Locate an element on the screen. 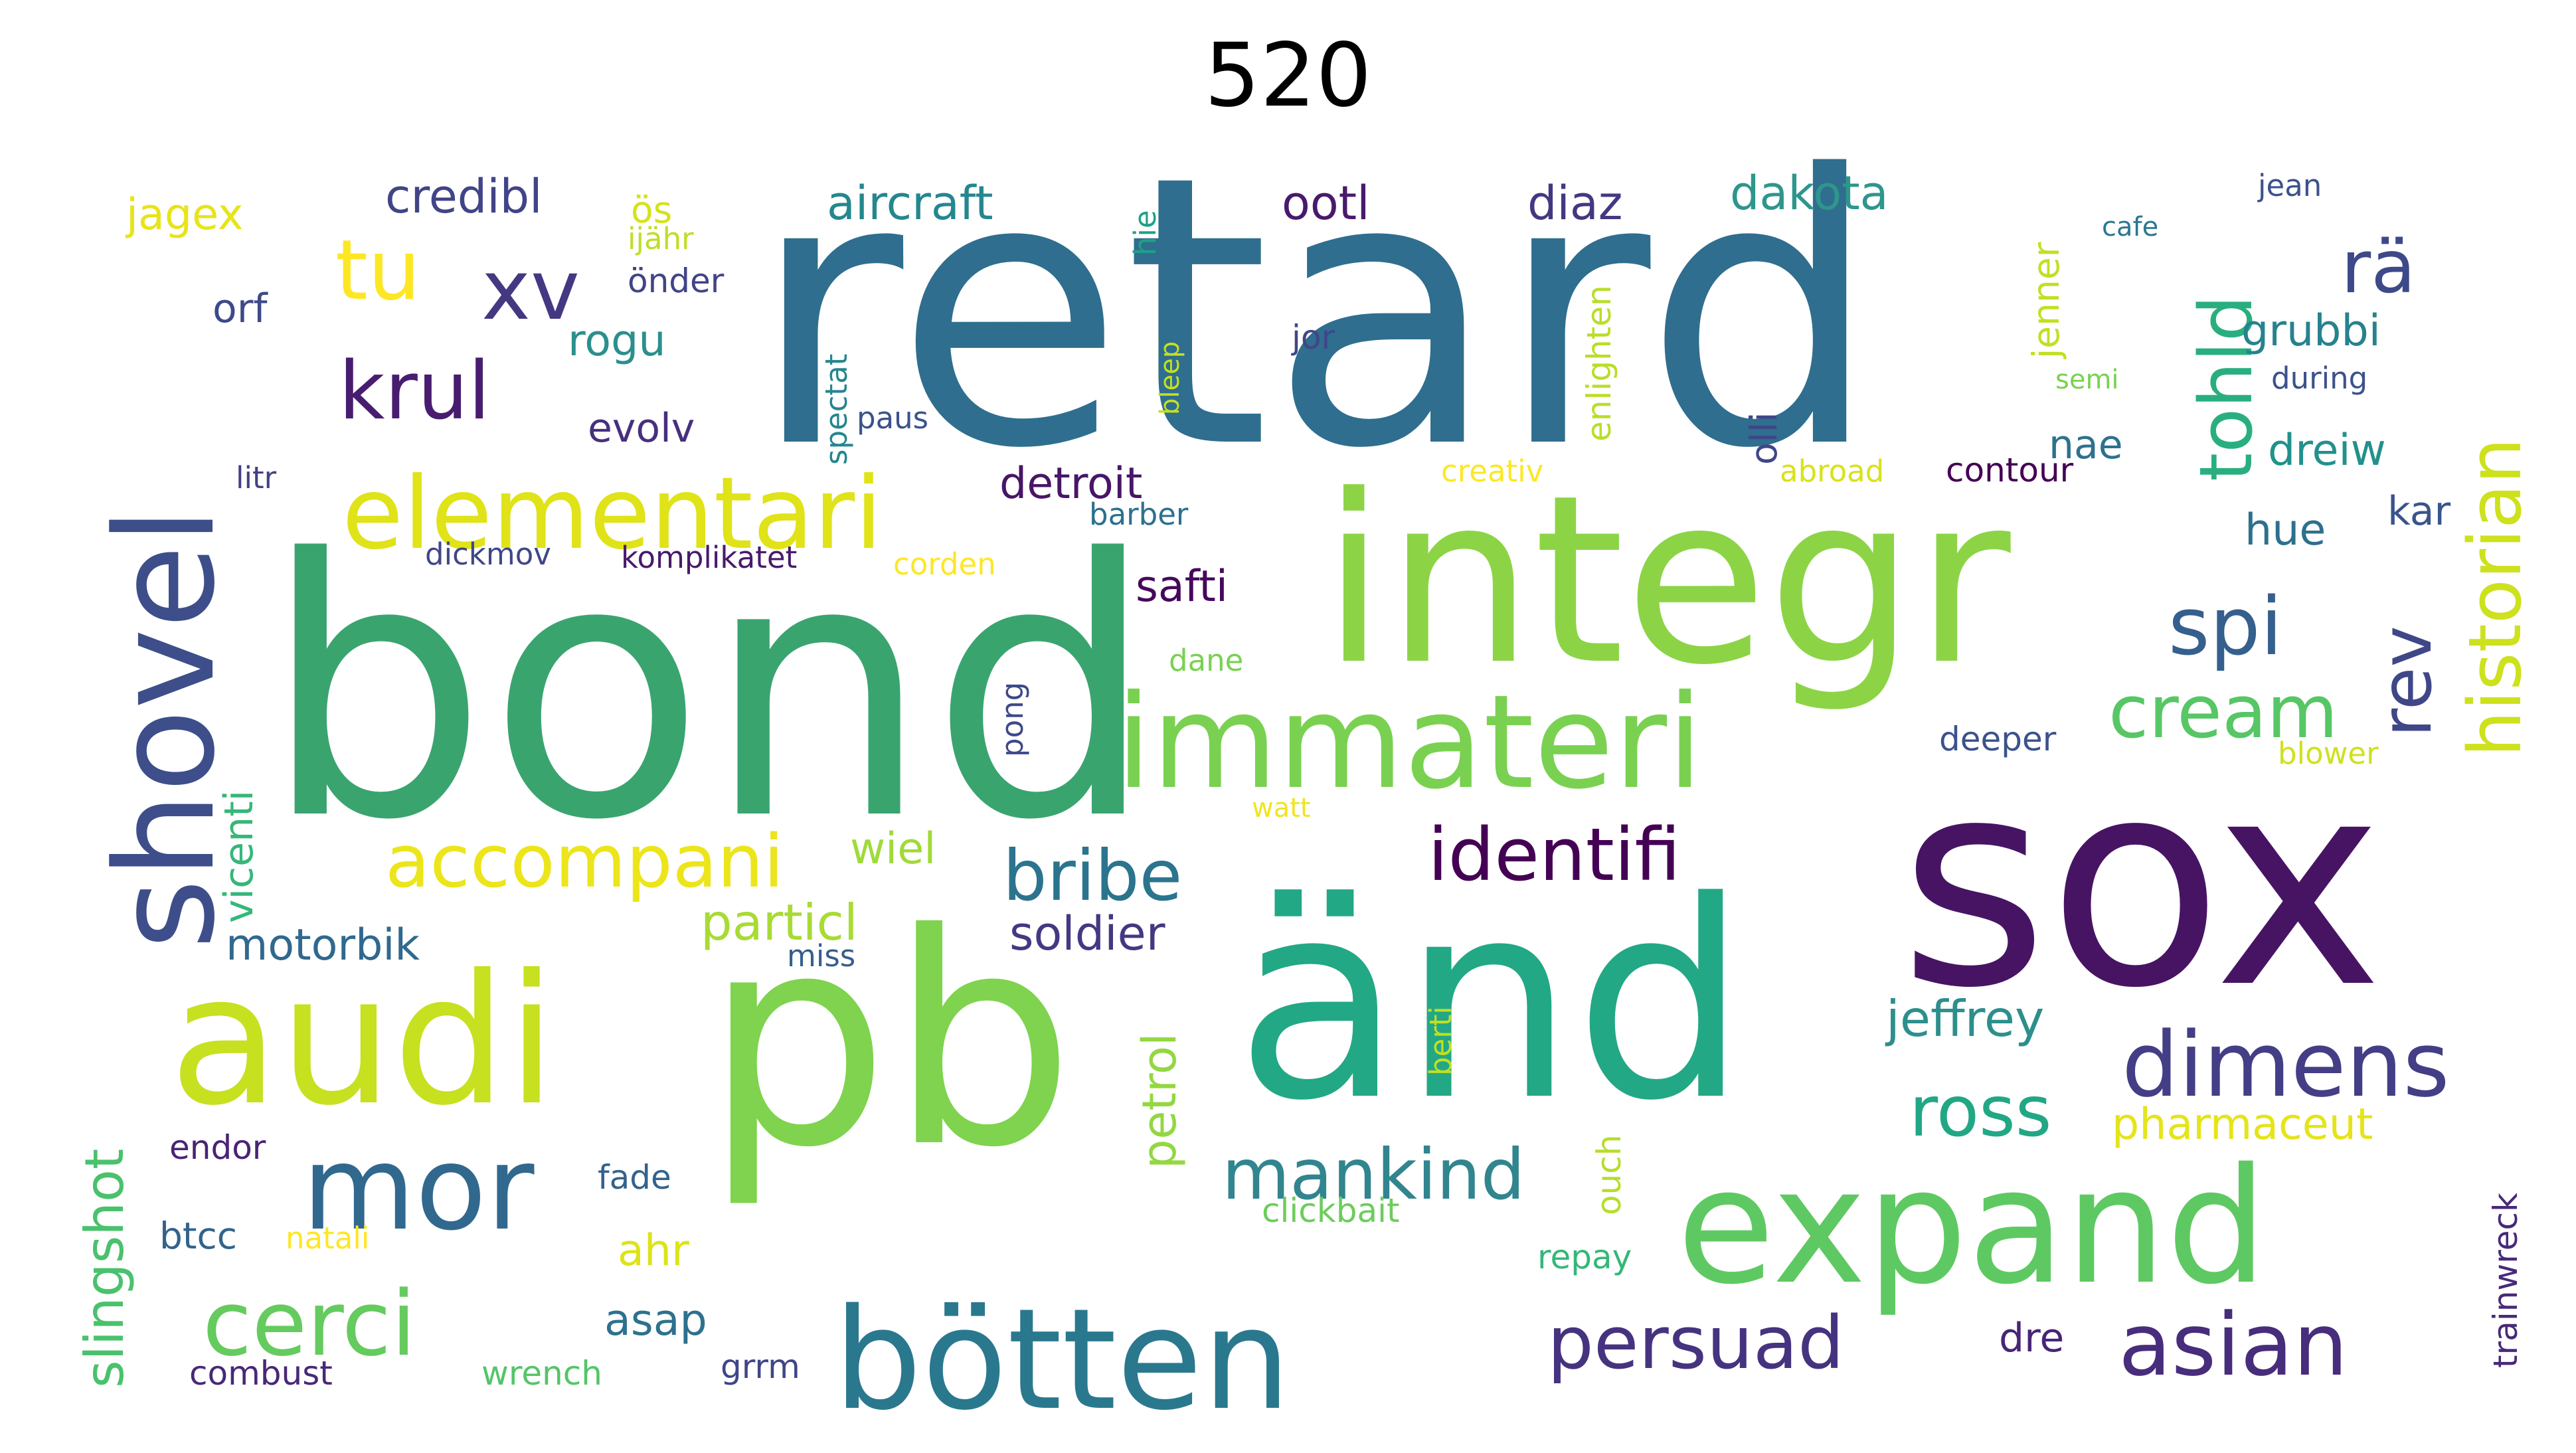 The image size is (2576, 1453). word-82: komplikatet is located at coordinates (709, 557).